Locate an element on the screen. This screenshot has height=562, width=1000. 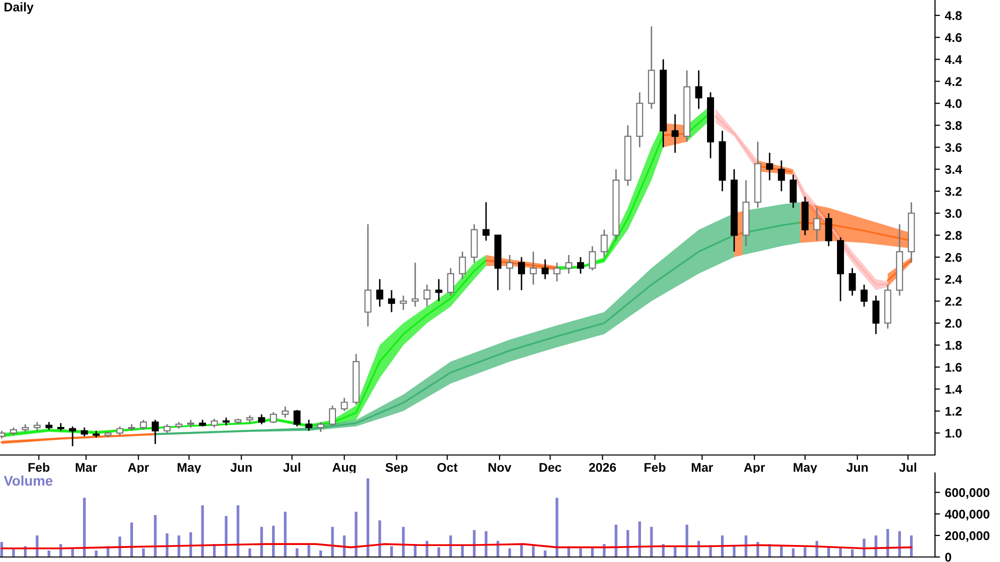
x-tick-label: 2026 is located at coordinates (602, 467).